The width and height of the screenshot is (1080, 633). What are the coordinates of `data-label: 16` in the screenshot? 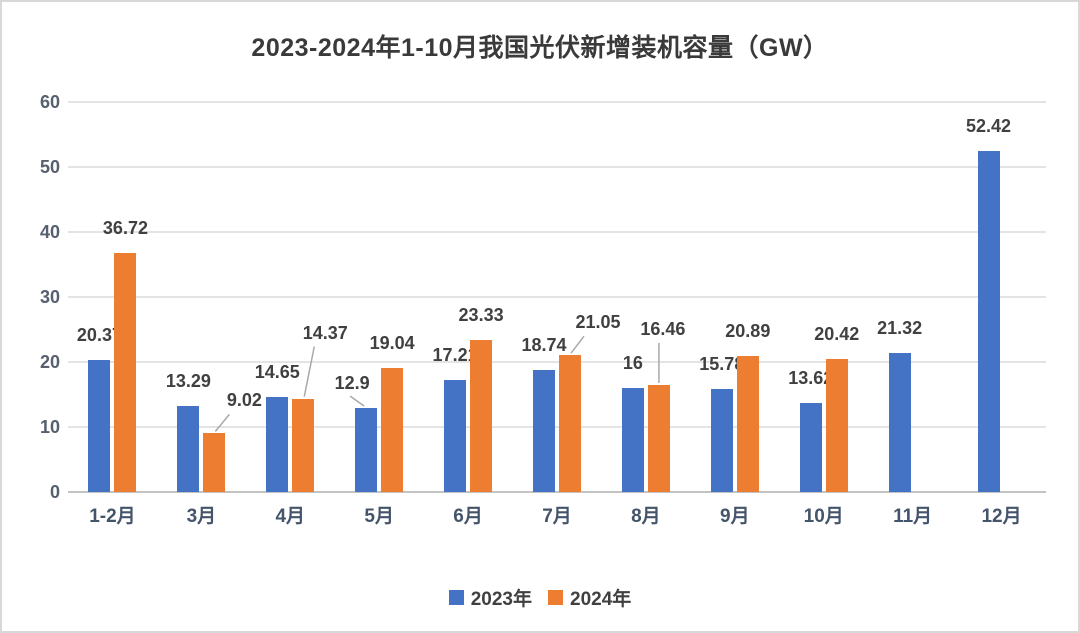 It's located at (632, 363).